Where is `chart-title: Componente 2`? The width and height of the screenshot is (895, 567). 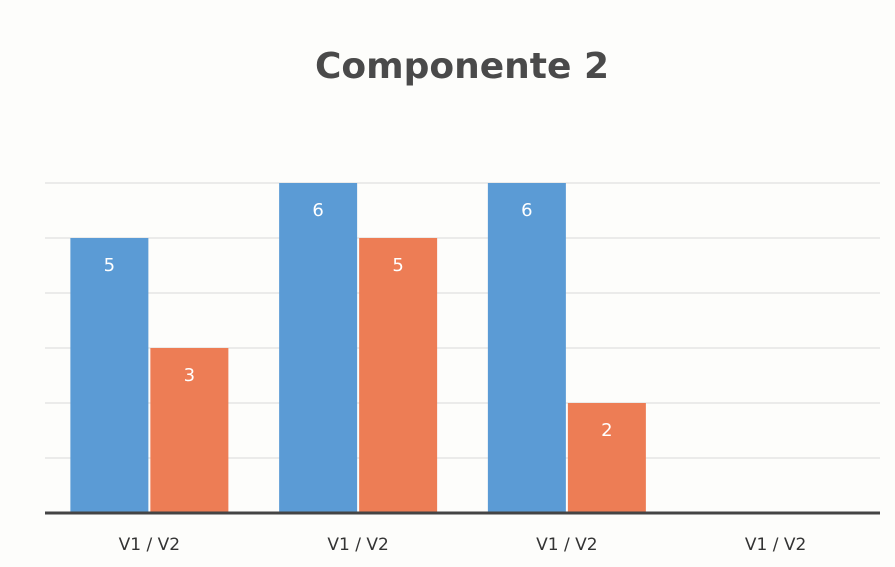
chart-title: Componente 2 is located at coordinates (462, 66).